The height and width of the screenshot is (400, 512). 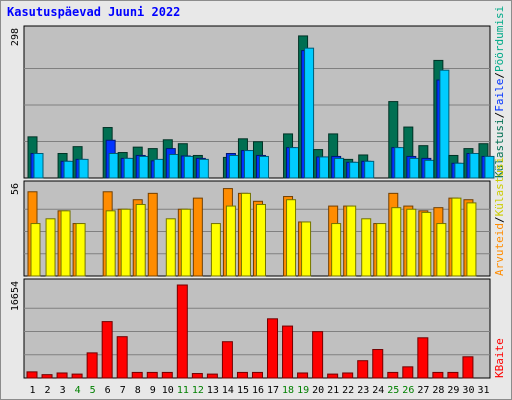 I want to click on x-tick-label-1: 1, so click(x=33, y=390).